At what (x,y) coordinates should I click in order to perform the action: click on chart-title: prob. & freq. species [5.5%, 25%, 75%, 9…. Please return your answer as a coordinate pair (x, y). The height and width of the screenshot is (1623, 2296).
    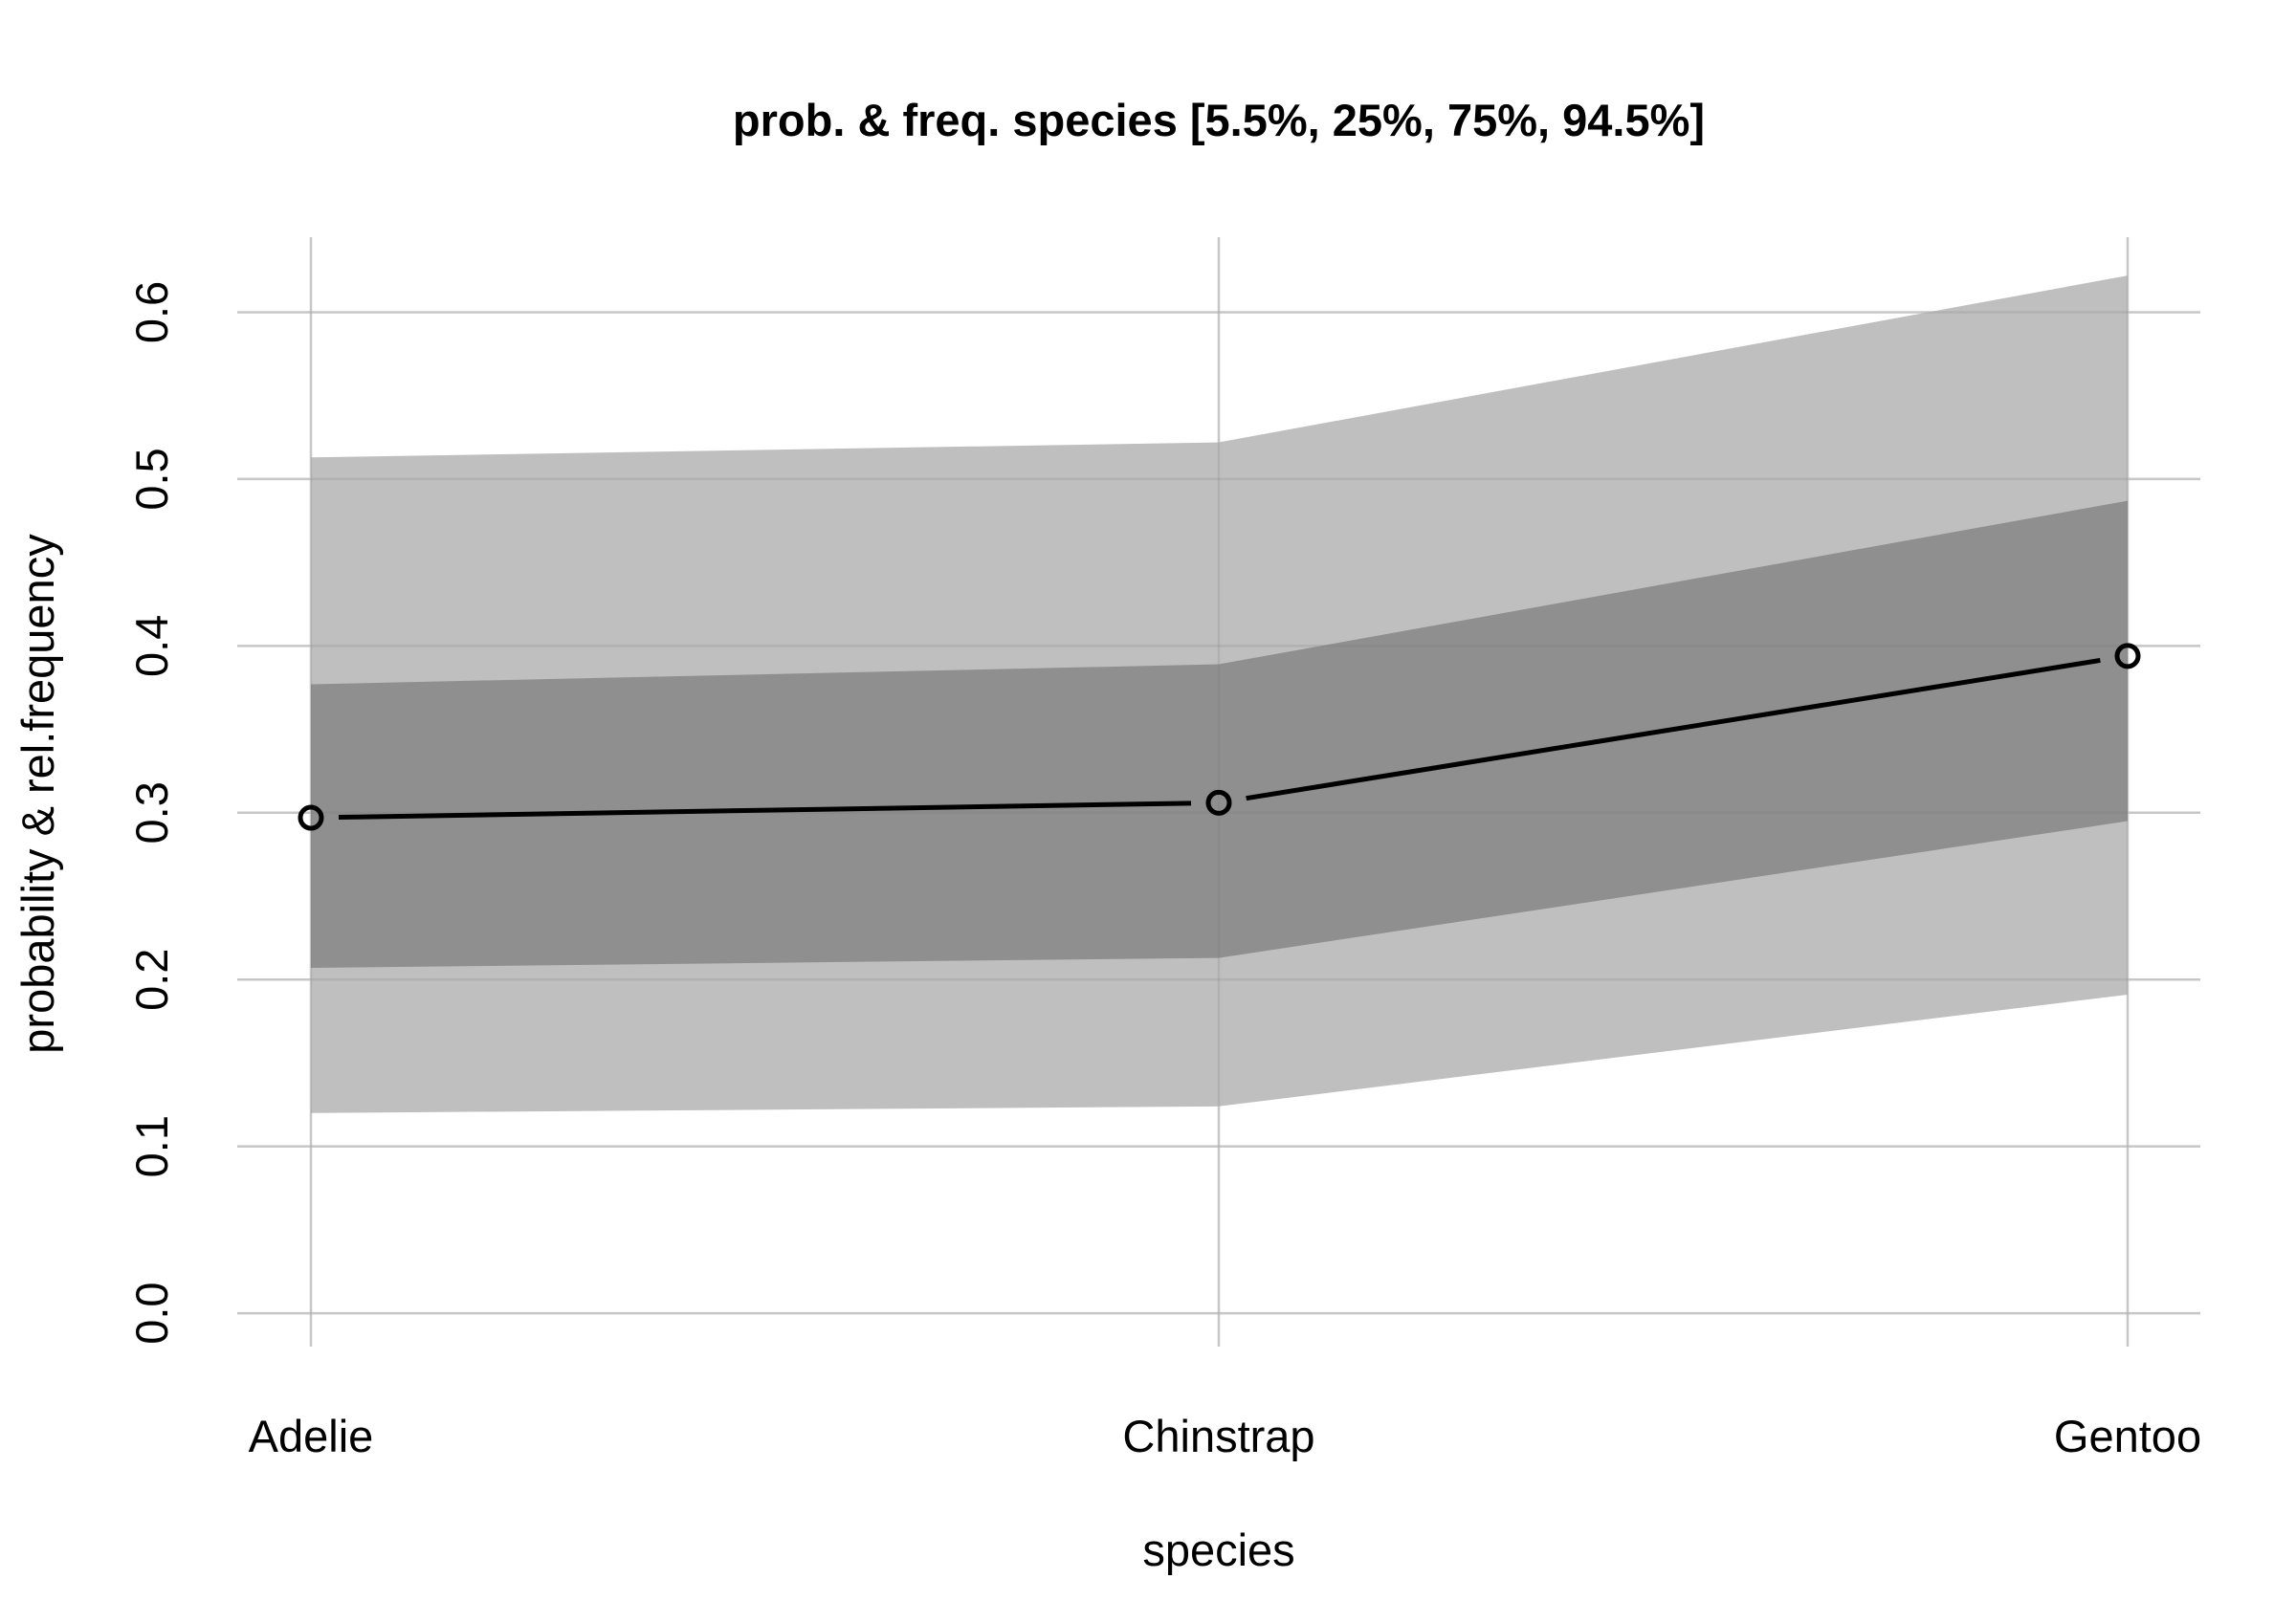
    Looking at the image, I should click on (1219, 120).